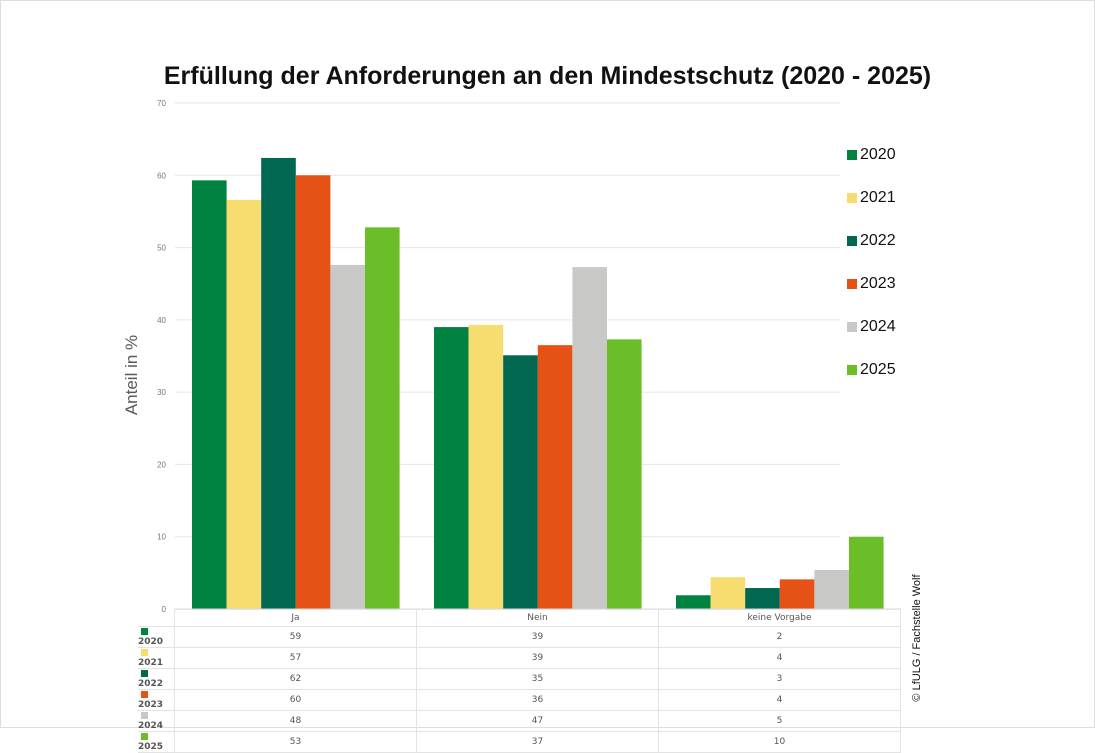  Describe the element at coordinates (537, 721) in the screenshot. I see `table-cell: 47` at that location.